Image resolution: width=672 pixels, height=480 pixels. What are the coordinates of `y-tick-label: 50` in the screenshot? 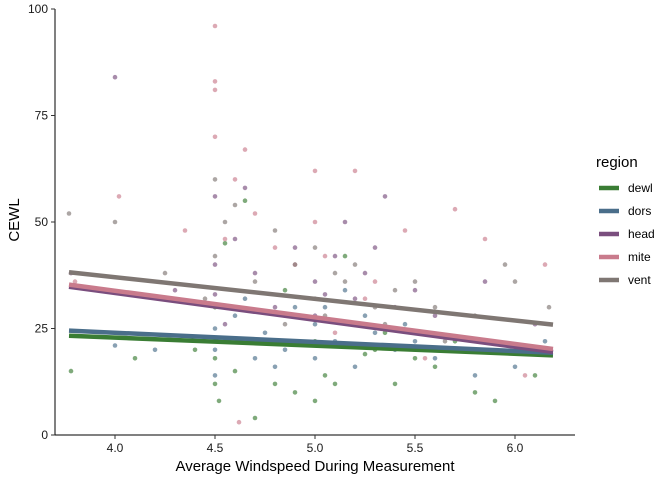 It's located at (42, 222).